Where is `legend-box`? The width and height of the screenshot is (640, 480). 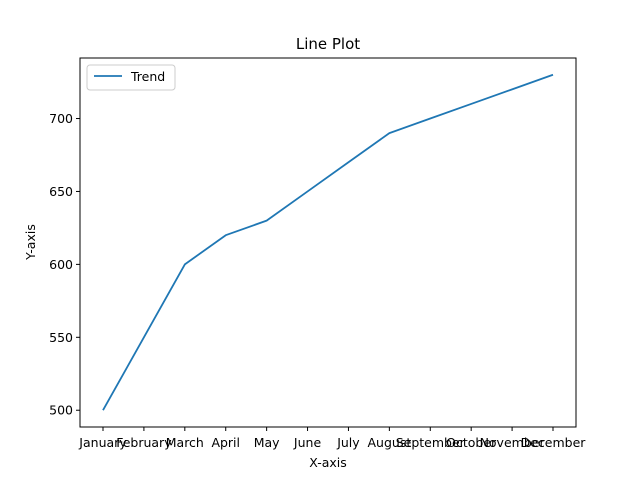 legend-box is located at coordinates (131, 77).